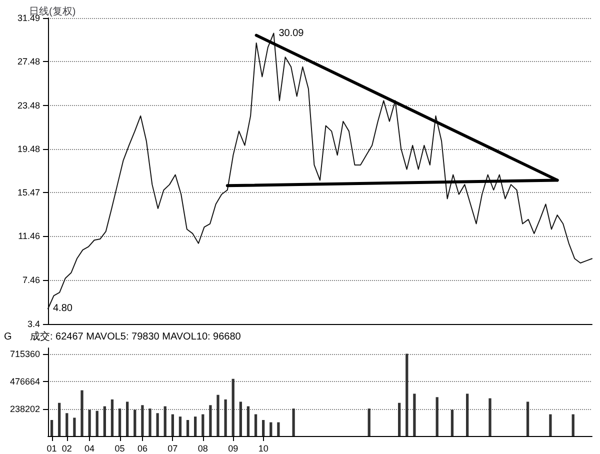 The width and height of the screenshot is (600, 454). What do you see at coordinates (63, 308) in the screenshot?
I see `data-label: 4.80` at bounding box center [63, 308].